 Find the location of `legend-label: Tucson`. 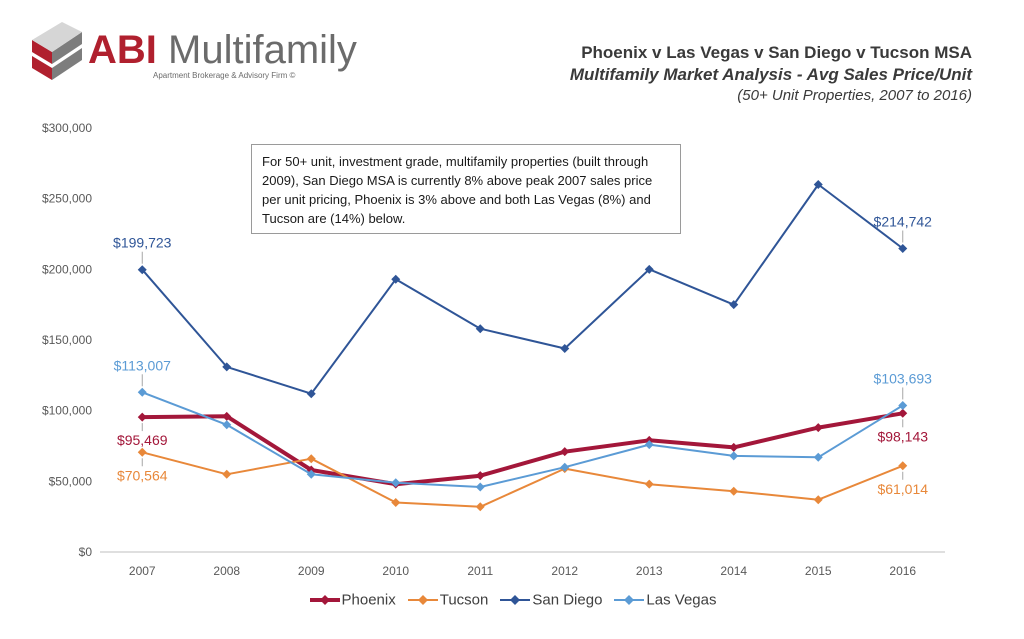

legend-label: Tucson is located at coordinates (464, 600).